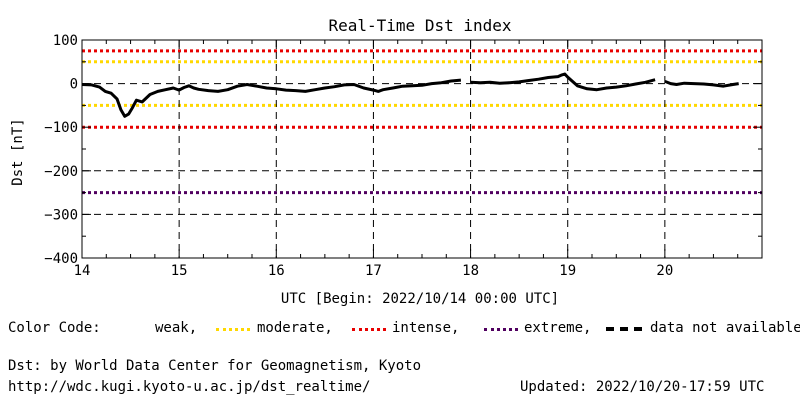 Image resolution: width=800 pixels, height=400 pixels. What do you see at coordinates (470, 271) in the screenshot?
I see `x-tick-label: 18` at bounding box center [470, 271].